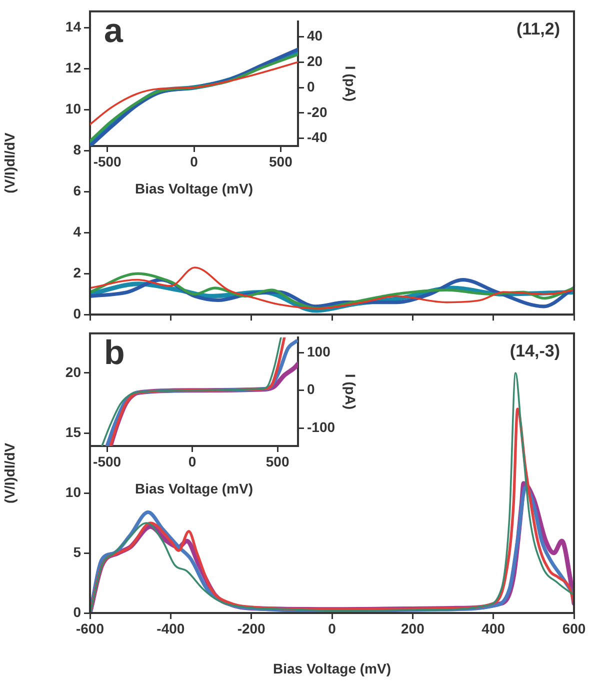 This screenshot has height=682, width=592. I want to click on annotation: b, so click(114, 353).